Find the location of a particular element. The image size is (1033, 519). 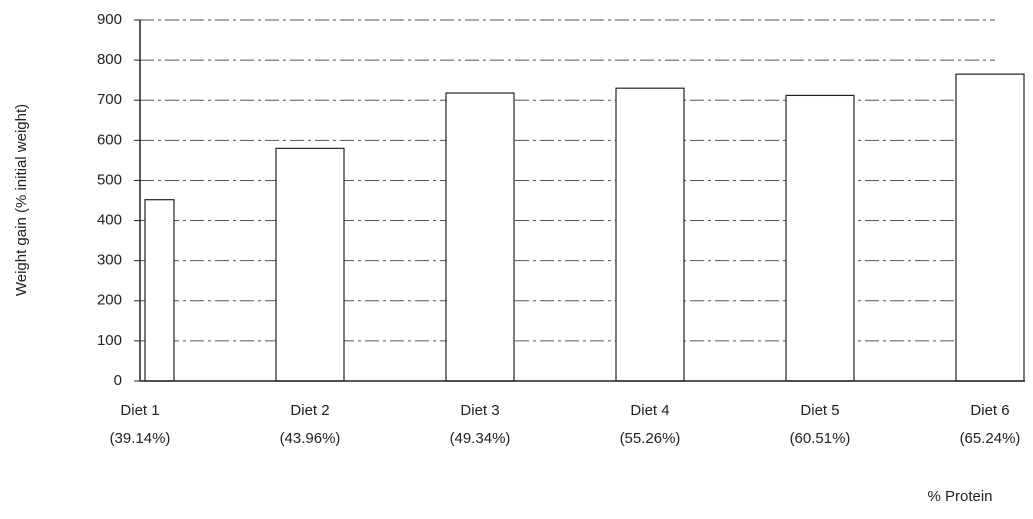

x-tick-label: Diet 4 is located at coordinates (649, 410).